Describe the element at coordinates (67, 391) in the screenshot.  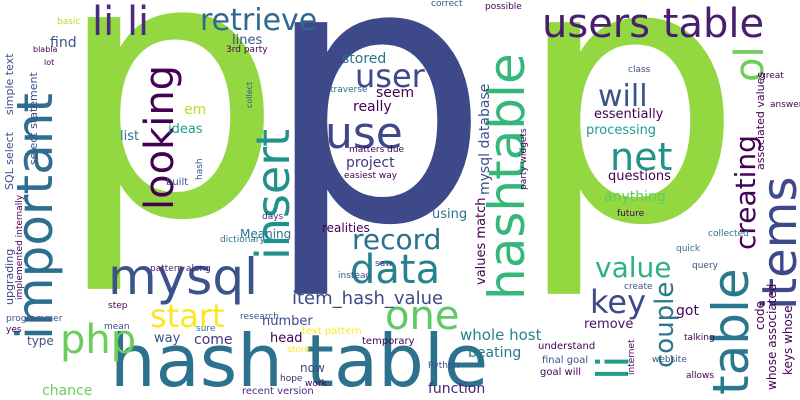
I see `cloud-word: chance` at that location.